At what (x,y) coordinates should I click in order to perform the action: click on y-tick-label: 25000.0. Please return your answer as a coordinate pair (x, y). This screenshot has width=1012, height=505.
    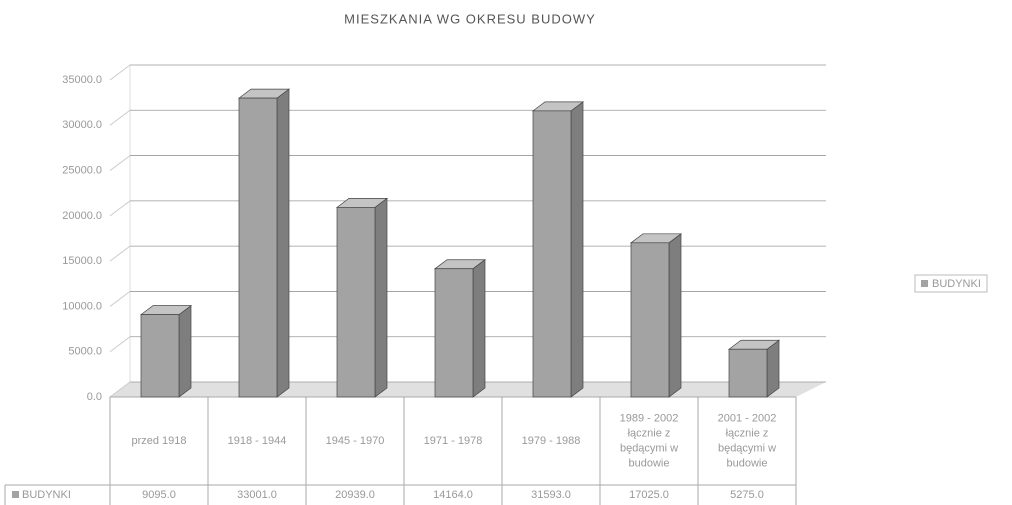
    Looking at the image, I should click on (82, 170).